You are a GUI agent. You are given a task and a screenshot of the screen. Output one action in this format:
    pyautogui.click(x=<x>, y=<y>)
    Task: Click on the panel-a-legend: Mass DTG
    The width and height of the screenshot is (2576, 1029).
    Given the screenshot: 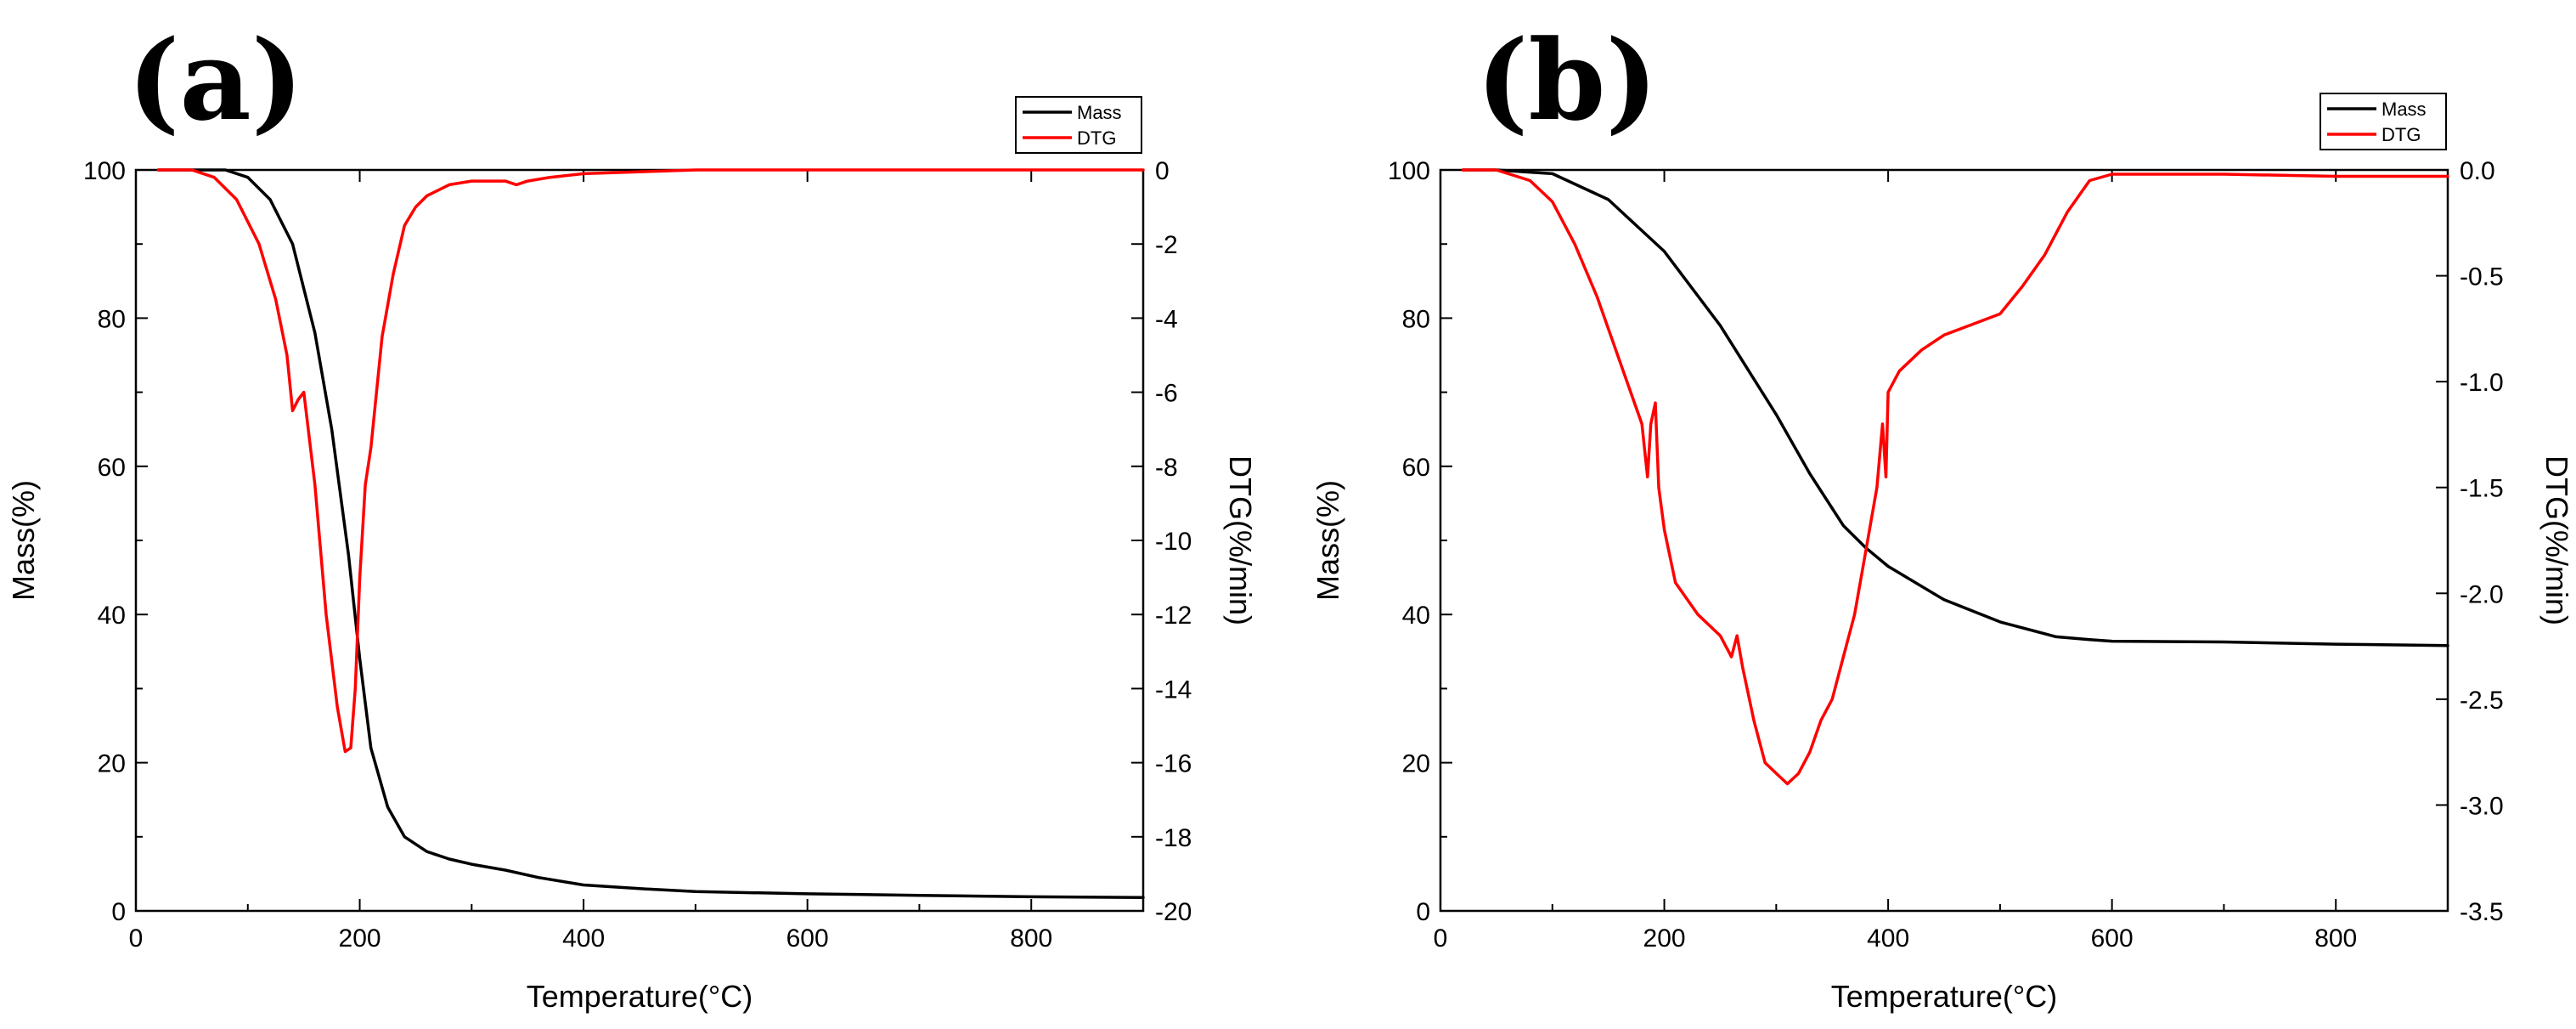 What is the action you would take?
    pyautogui.click(x=1078, y=125)
    